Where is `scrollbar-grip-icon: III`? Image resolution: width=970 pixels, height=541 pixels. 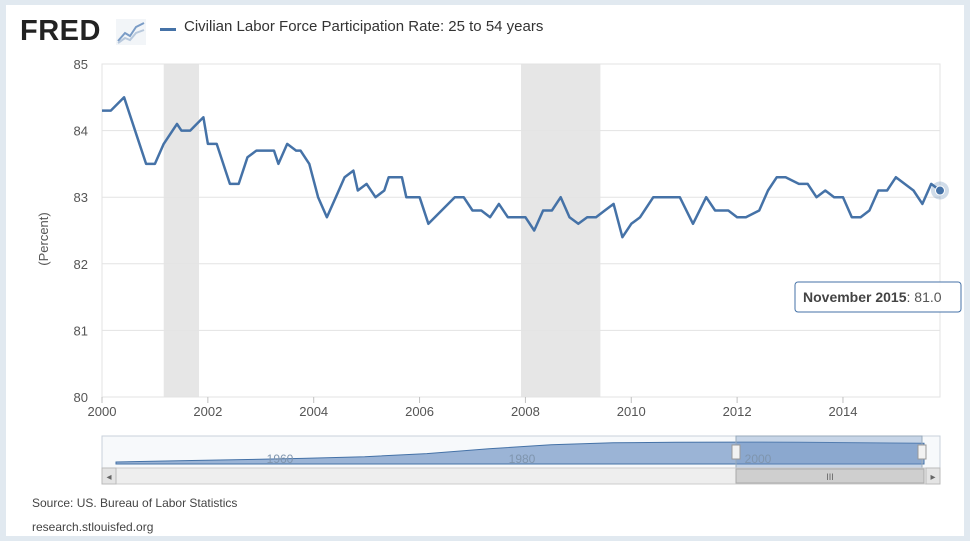
scrollbar-grip-icon: III is located at coordinates (830, 477).